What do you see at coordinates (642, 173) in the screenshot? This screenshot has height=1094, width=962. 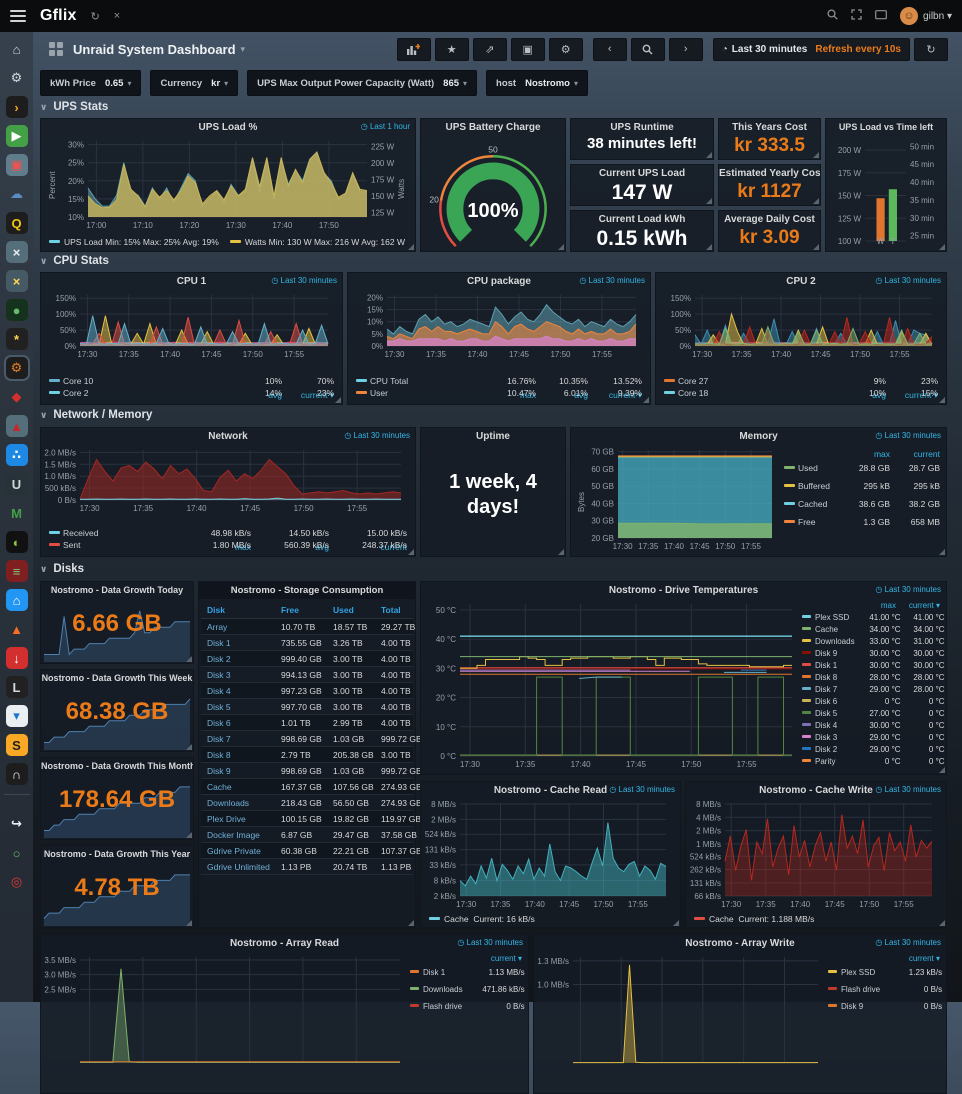 I see `panel-title: Current UPS Load` at bounding box center [642, 173].